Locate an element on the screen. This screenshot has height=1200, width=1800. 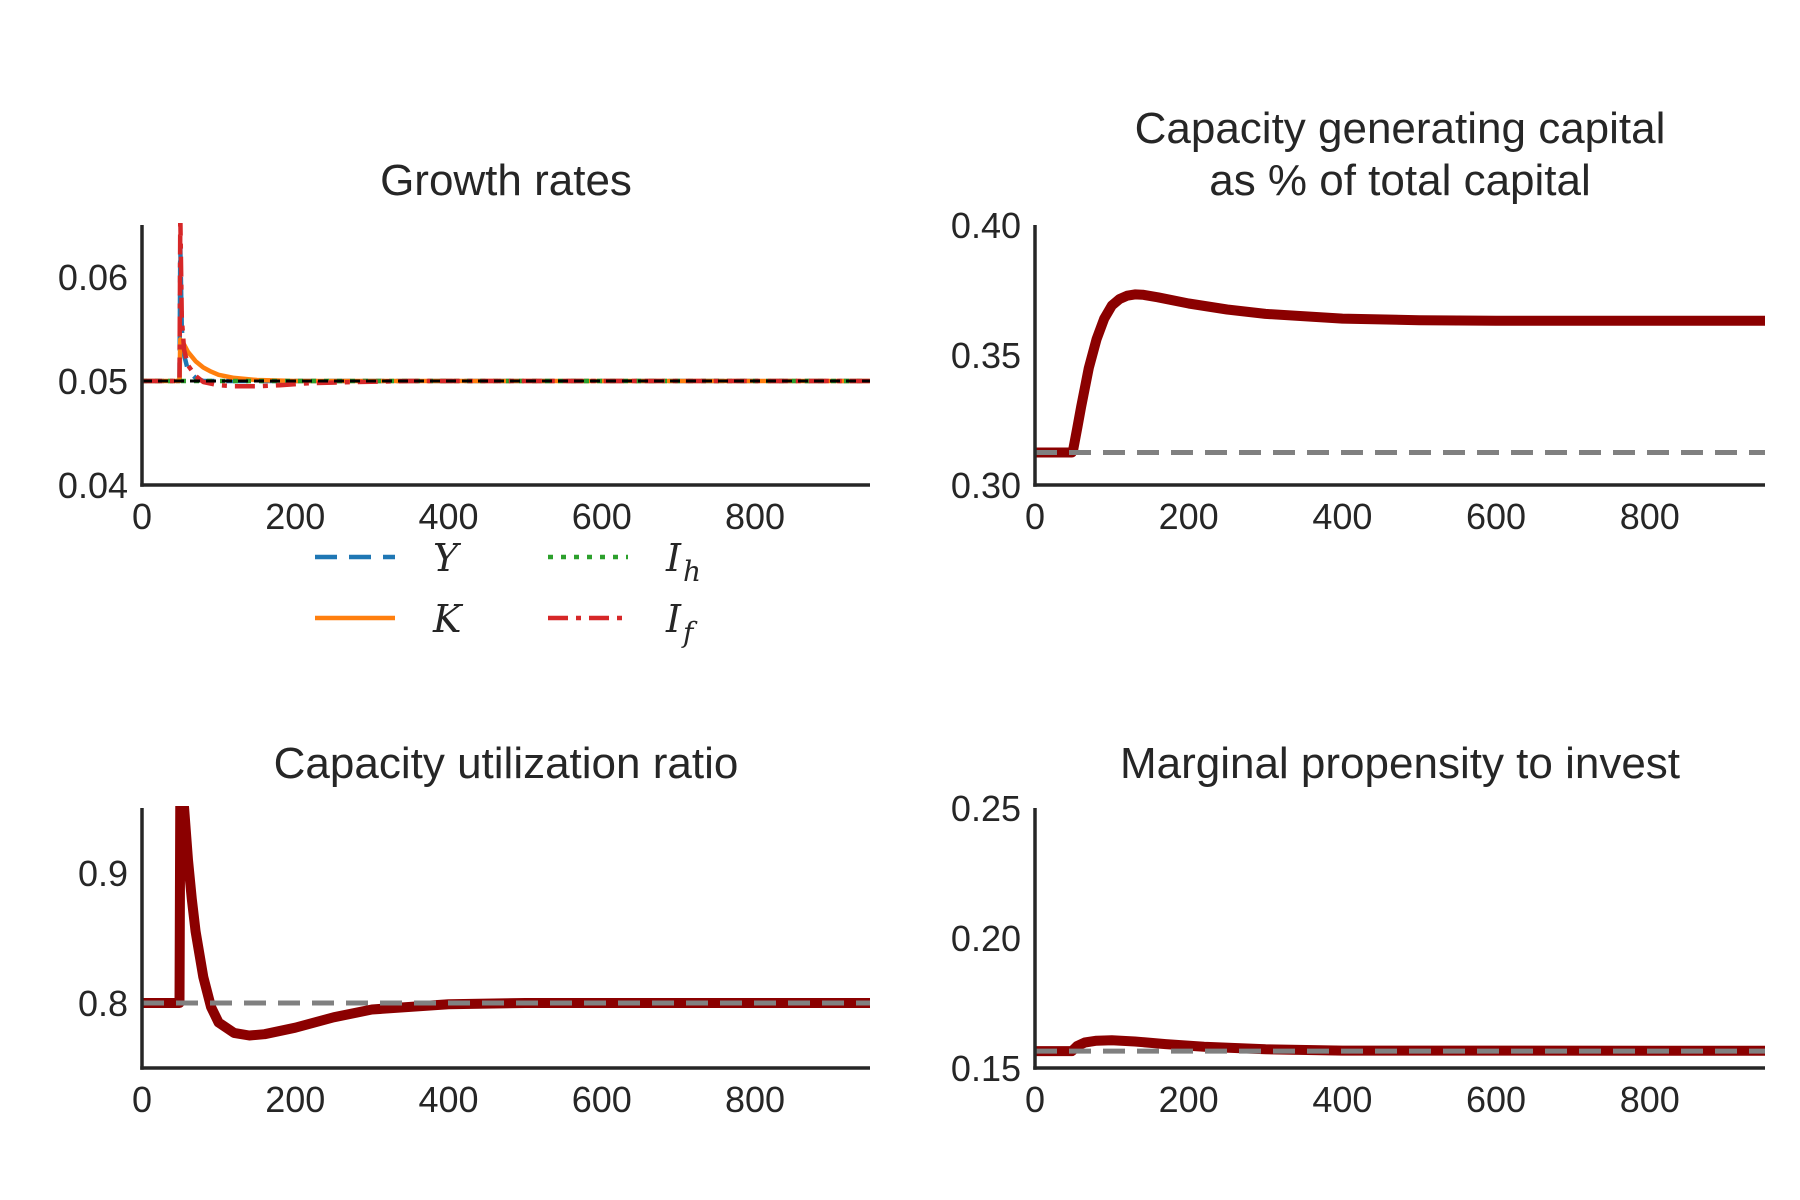
series-line-i-f is located at coordinates (506, 306).